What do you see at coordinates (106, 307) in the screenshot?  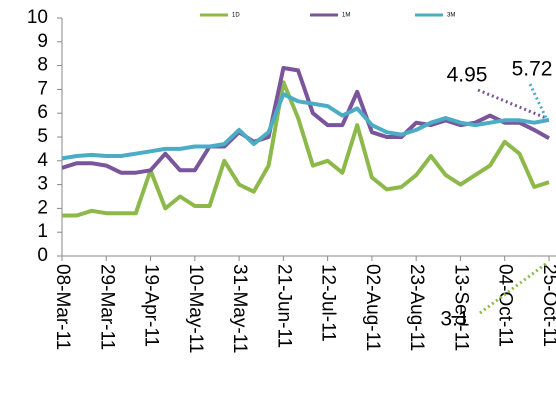 I see `x-tick-label: 29-Mar-11` at bounding box center [106, 307].